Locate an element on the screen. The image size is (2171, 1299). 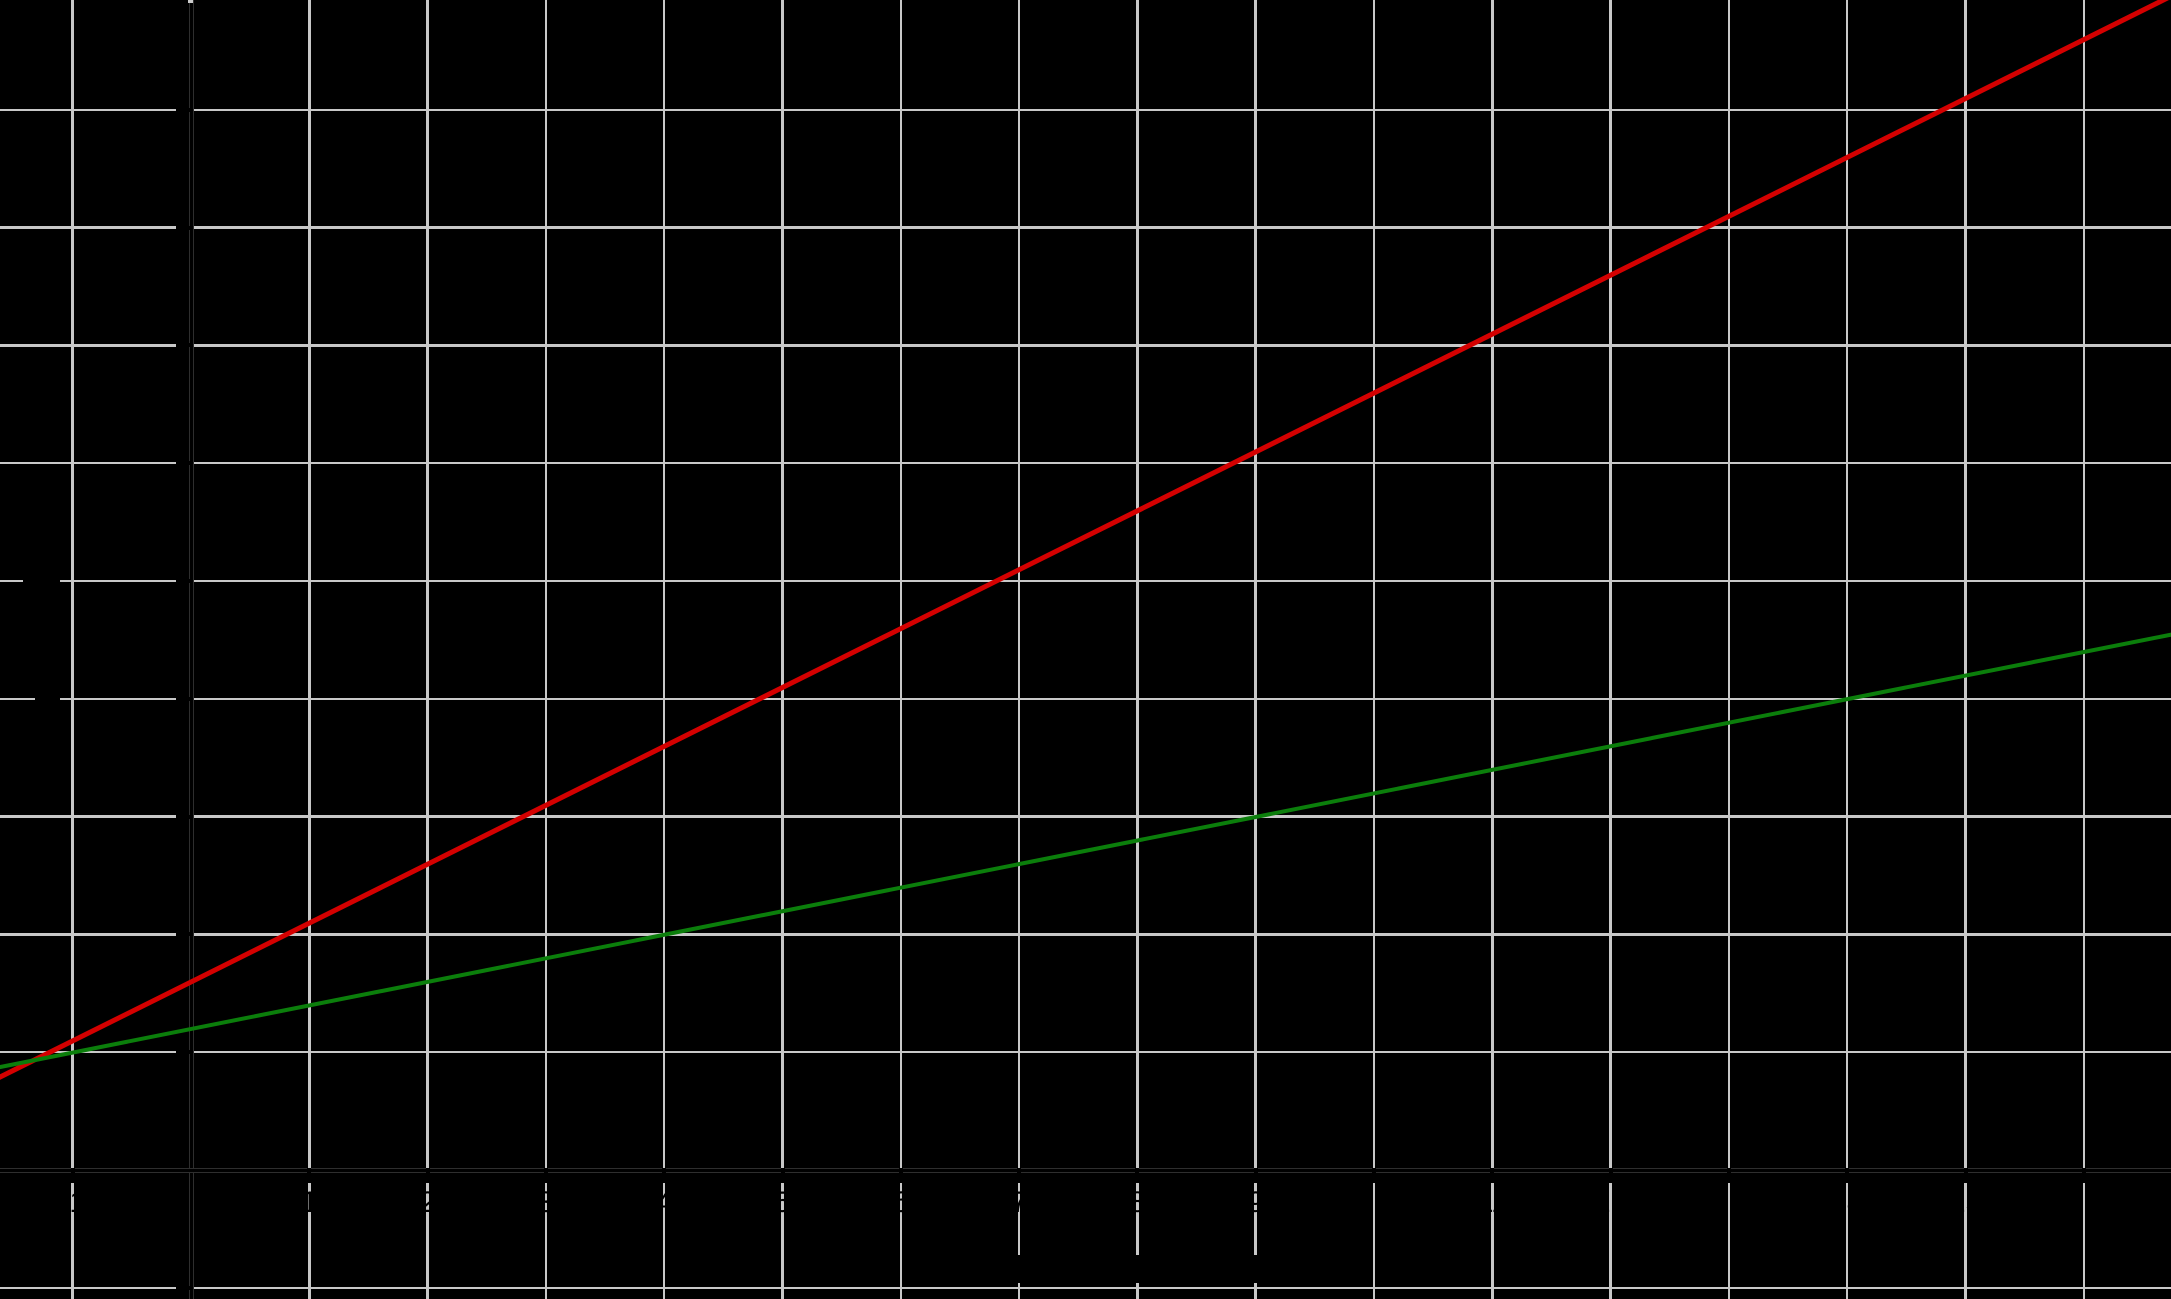
x-axis-tick-label: 15 is located at coordinates (1965, 1202).